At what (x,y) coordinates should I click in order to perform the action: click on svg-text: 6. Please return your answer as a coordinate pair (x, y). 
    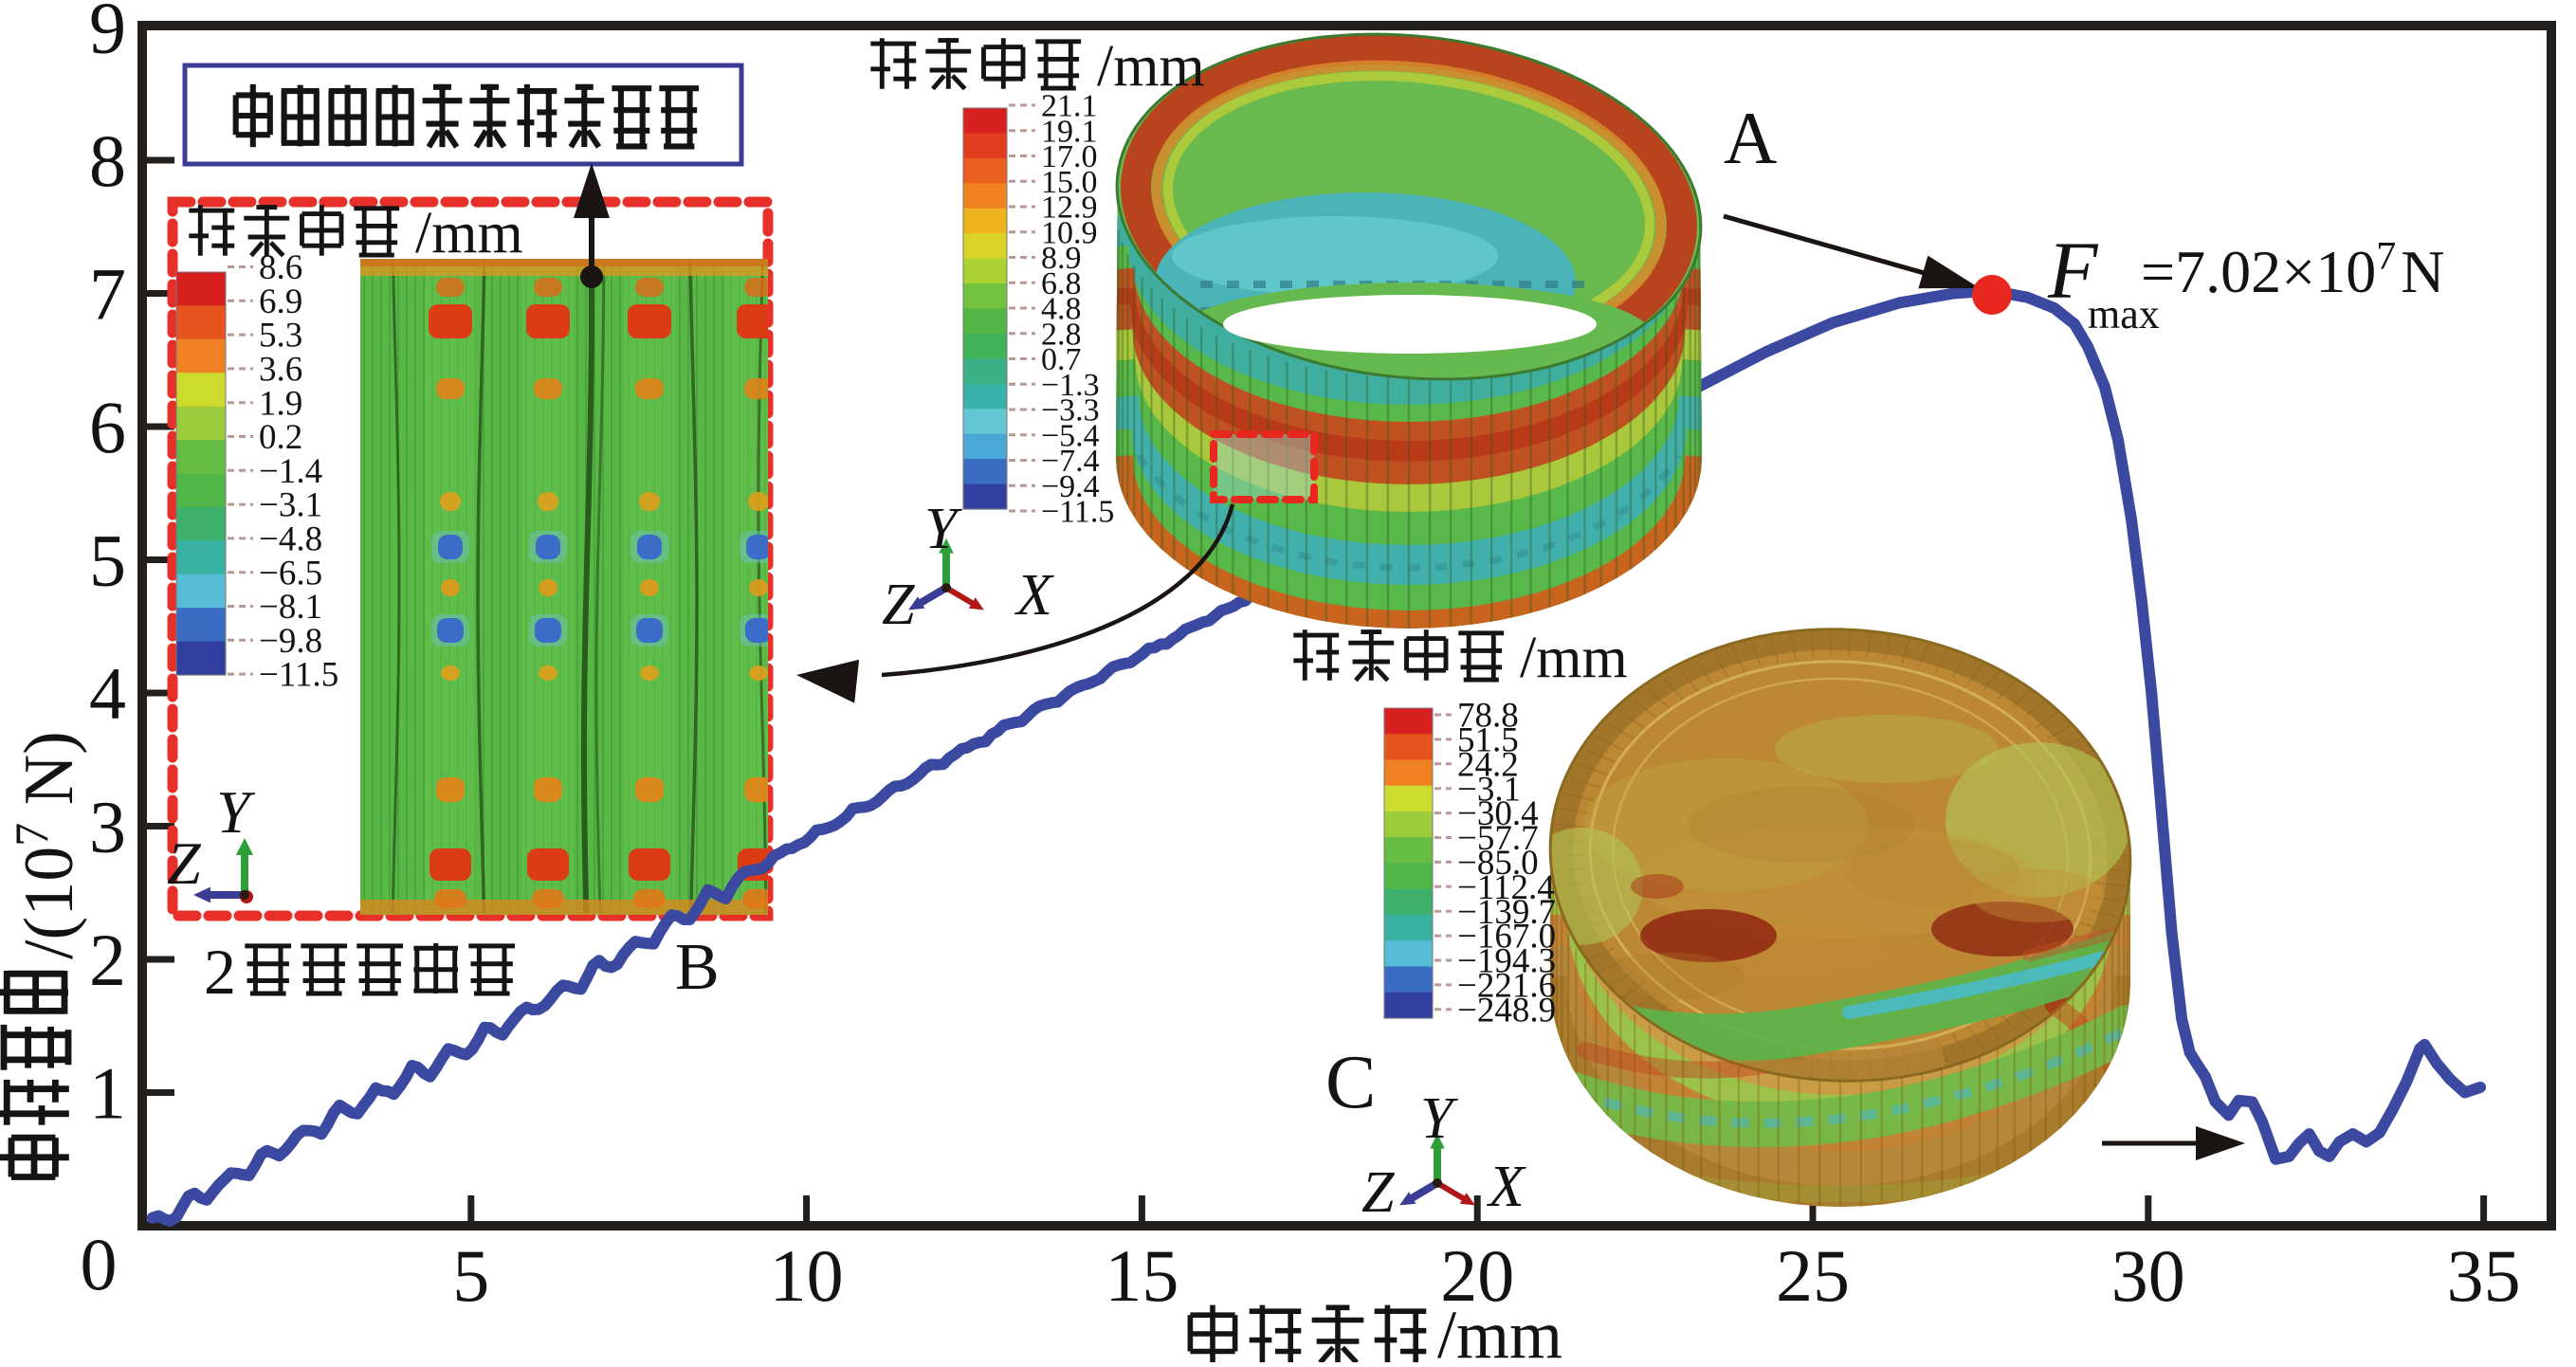
    Looking at the image, I should click on (107, 427).